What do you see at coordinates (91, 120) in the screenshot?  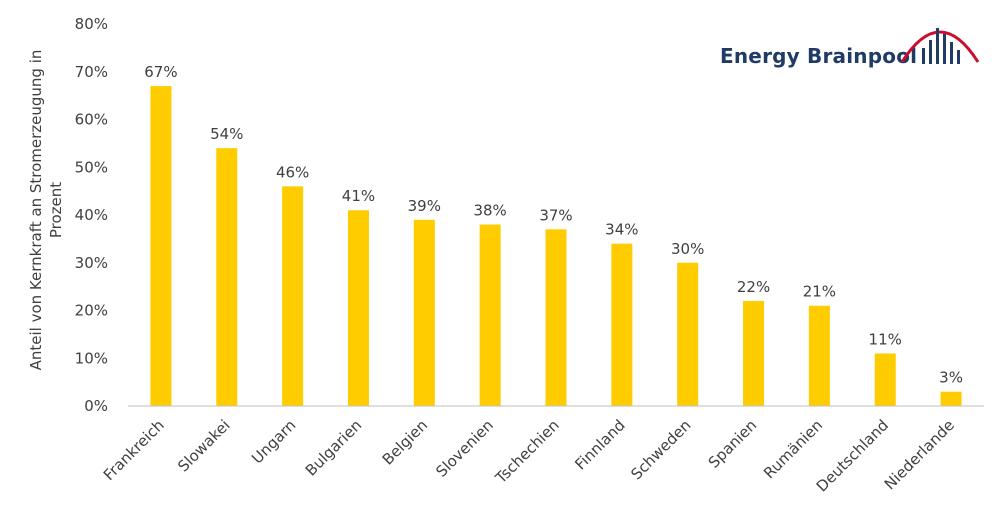 I see `y-tick-label: 60%` at bounding box center [91, 120].